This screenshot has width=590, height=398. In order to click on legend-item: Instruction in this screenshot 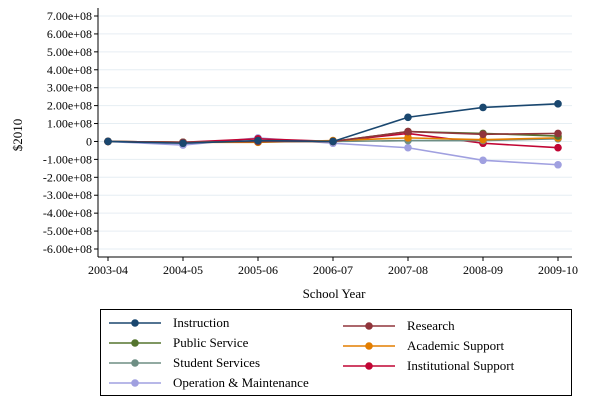, I will do `click(168, 323)`.